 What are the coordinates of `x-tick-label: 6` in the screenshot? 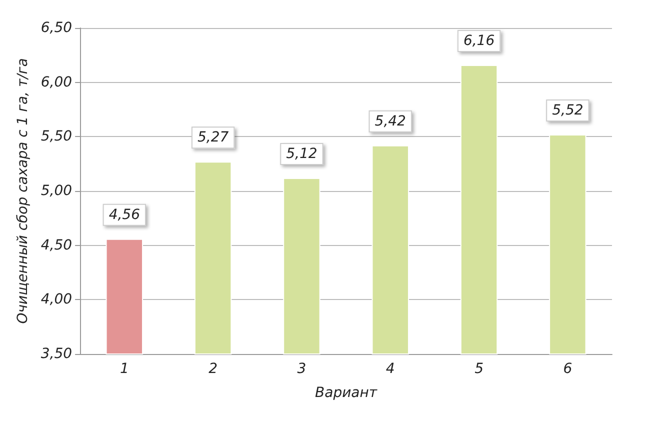 It's located at (567, 369).